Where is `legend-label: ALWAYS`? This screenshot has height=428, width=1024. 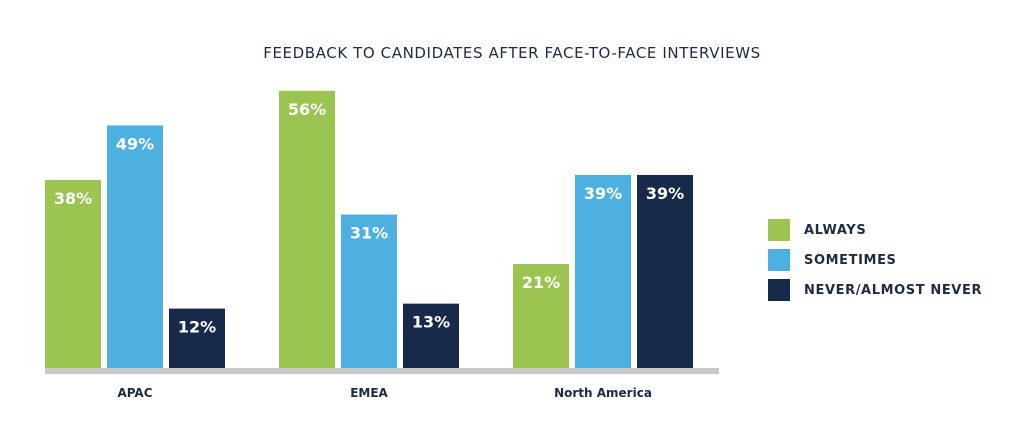
legend-label: ALWAYS is located at coordinates (835, 230).